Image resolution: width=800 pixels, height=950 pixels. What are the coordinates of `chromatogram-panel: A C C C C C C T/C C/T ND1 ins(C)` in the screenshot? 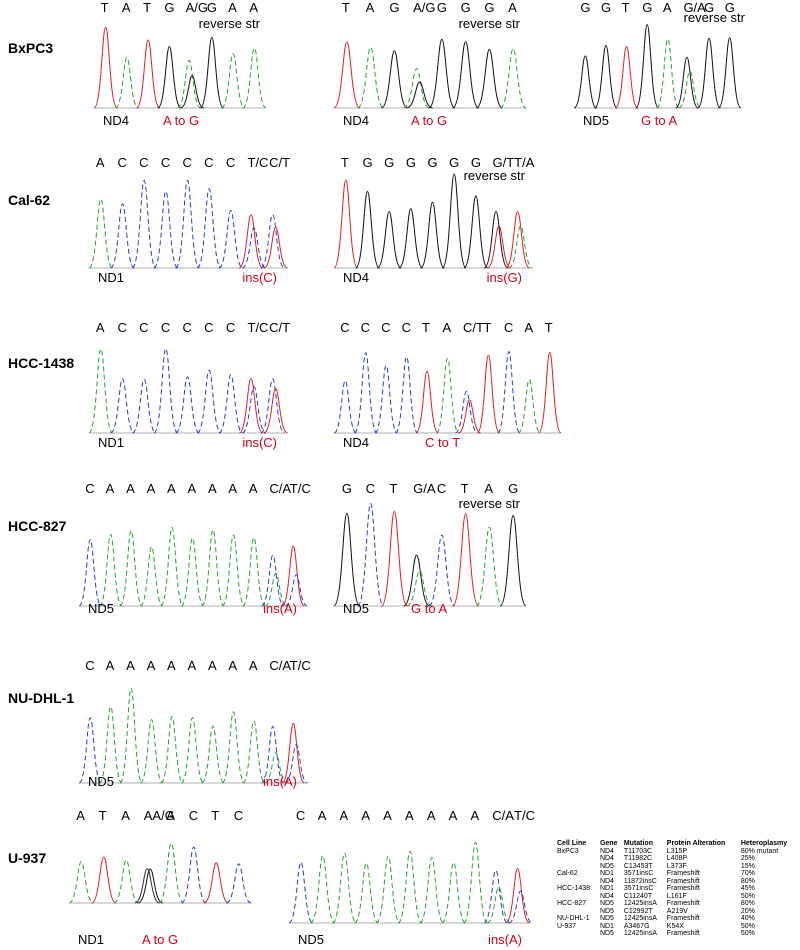 It's located at (189, 222).